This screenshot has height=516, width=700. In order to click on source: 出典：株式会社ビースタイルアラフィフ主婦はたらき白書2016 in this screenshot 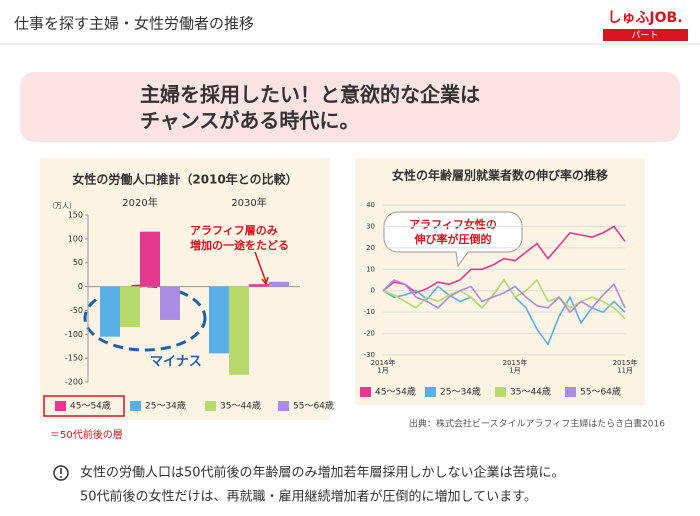, I will do `click(537, 424)`.